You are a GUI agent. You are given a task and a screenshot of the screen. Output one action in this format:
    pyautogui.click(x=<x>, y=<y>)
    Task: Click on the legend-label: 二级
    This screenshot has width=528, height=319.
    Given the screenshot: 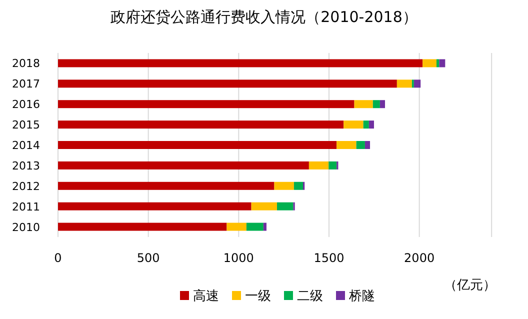 What is the action you would take?
    pyautogui.click(x=310, y=296)
    